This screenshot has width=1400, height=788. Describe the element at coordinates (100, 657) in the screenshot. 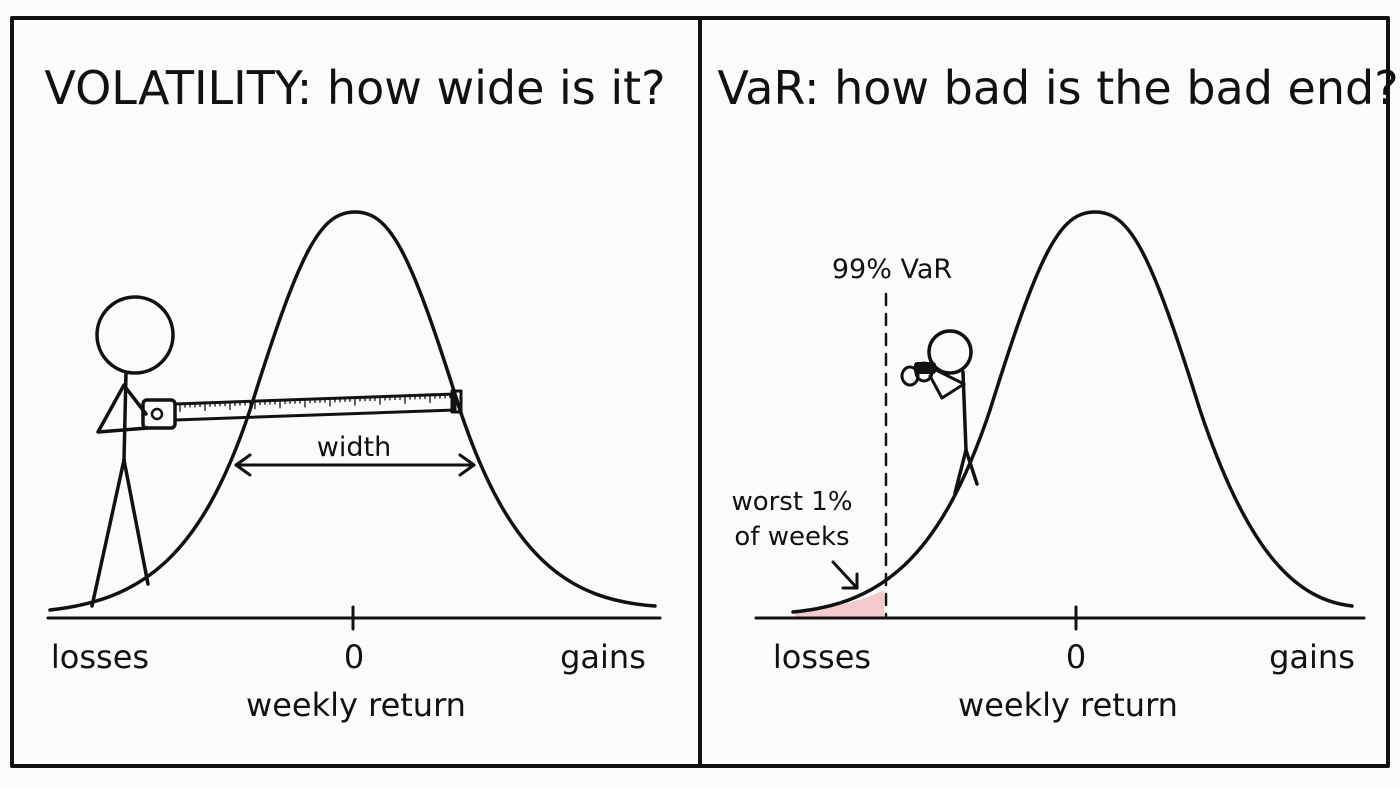

I see `left-axis-losses: losses` at that location.